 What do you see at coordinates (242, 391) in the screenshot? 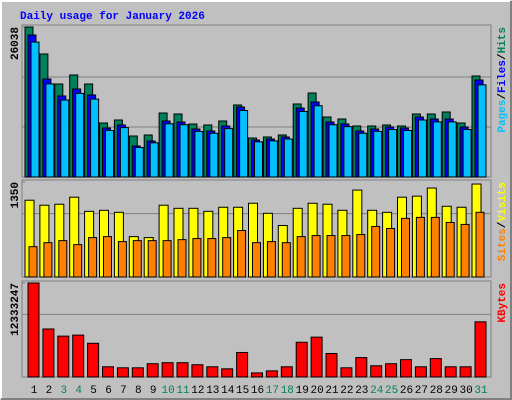
I see `x-tick-label: 15` at bounding box center [242, 391].